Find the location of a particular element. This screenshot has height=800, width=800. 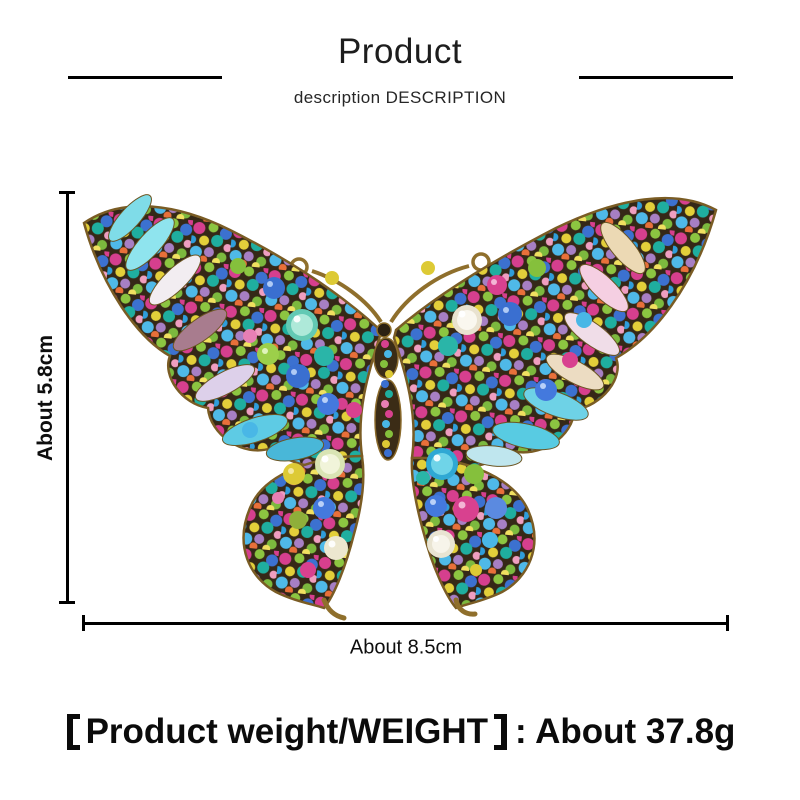

page-title: Product is located at coordinates (400, 51).